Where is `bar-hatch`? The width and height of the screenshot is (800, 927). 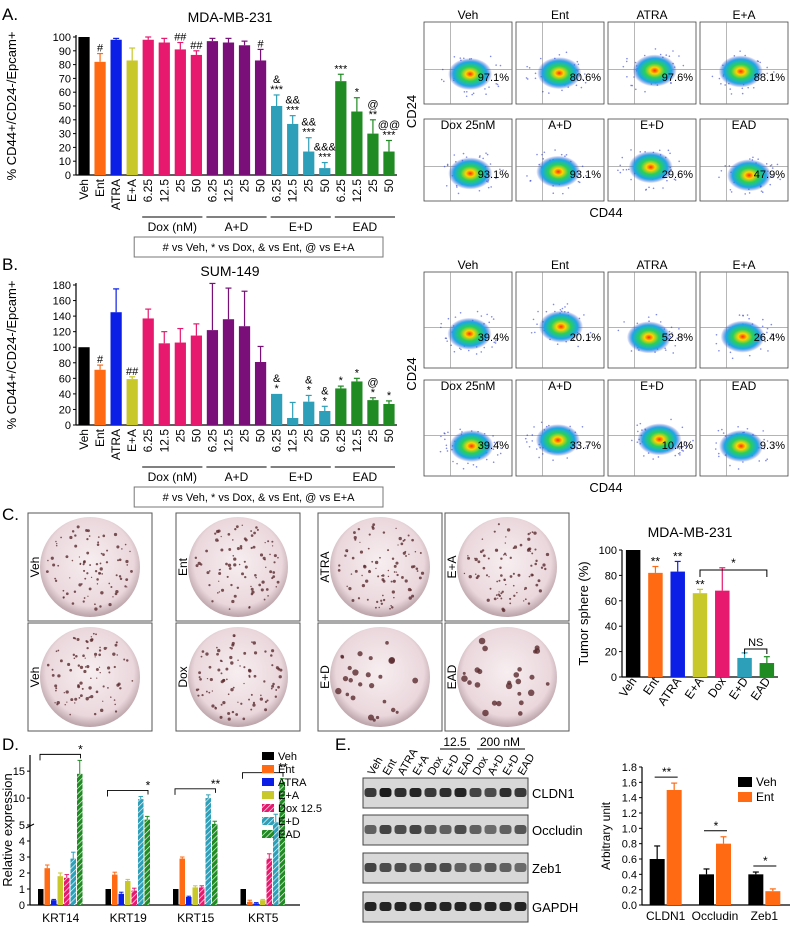
bar-hatch is located at coordinates (282, 843).